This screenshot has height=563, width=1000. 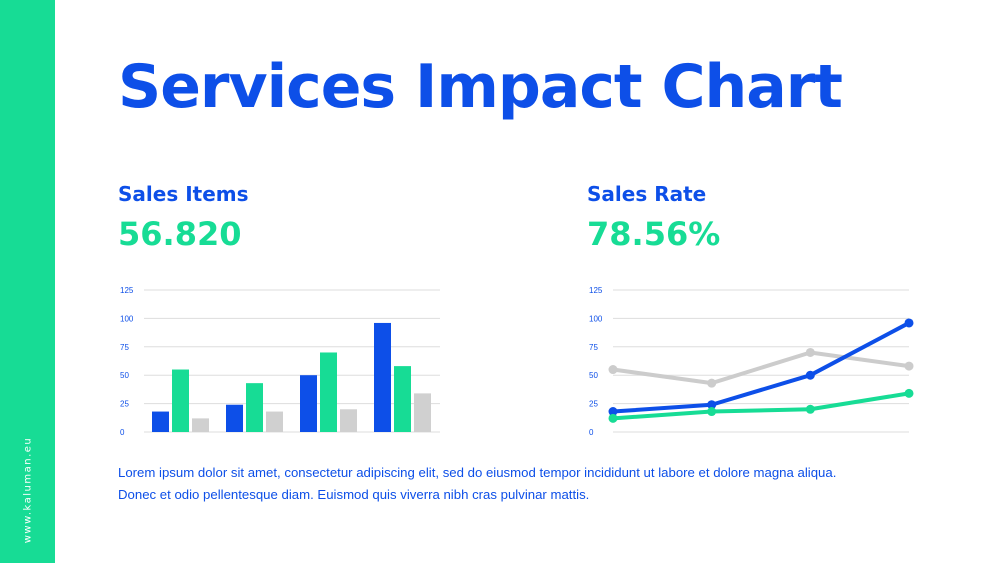 I want to click on line-chart-y-tick-label: 125, so click(x=596, y=290).